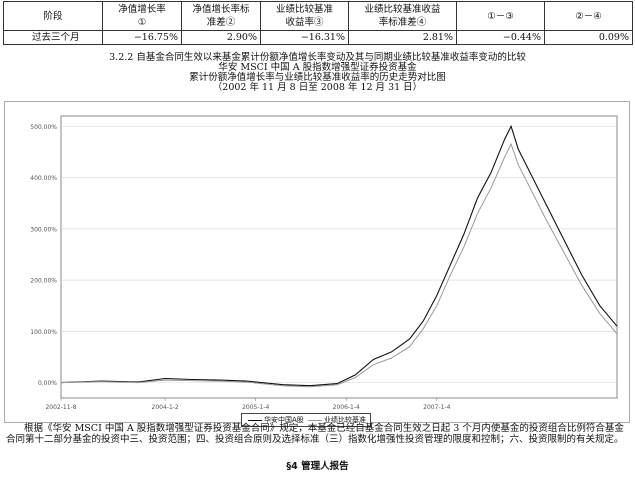 The width and height of the screenshot is (635, 491). What do you see at coordinates (306, 420) in the screenshot?
I see `chart-legend: 华安中国A股 业绩比较基准` at bounding box center [306, 420].